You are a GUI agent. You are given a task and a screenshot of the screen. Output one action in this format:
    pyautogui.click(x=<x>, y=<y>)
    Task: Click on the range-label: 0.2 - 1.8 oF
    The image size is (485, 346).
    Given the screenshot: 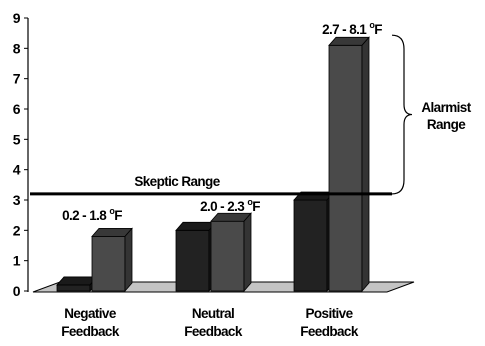 What is the action you would take?
    pyautogui.click(x=92, y=214)
    